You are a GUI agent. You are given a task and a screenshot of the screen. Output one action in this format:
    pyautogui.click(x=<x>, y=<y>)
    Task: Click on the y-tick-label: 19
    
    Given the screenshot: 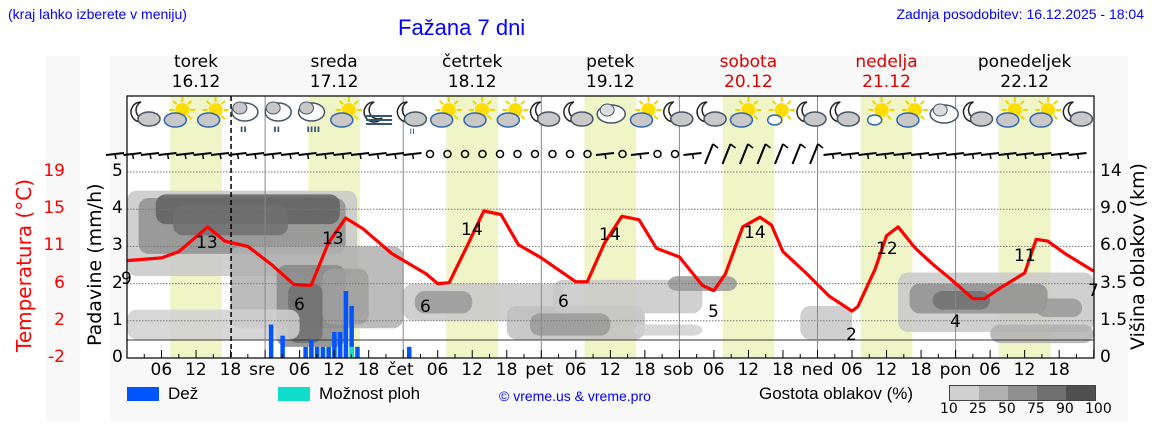 What is the action you would take?
    pyautogui.click(x=54, y=171)
    